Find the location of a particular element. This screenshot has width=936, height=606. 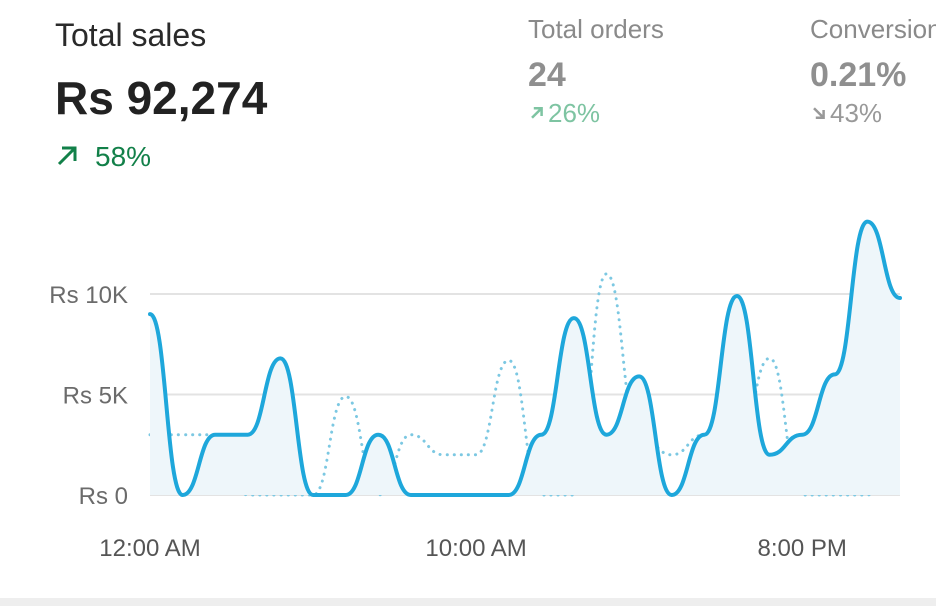

bottom-strip is located at coordinates (468, 602).